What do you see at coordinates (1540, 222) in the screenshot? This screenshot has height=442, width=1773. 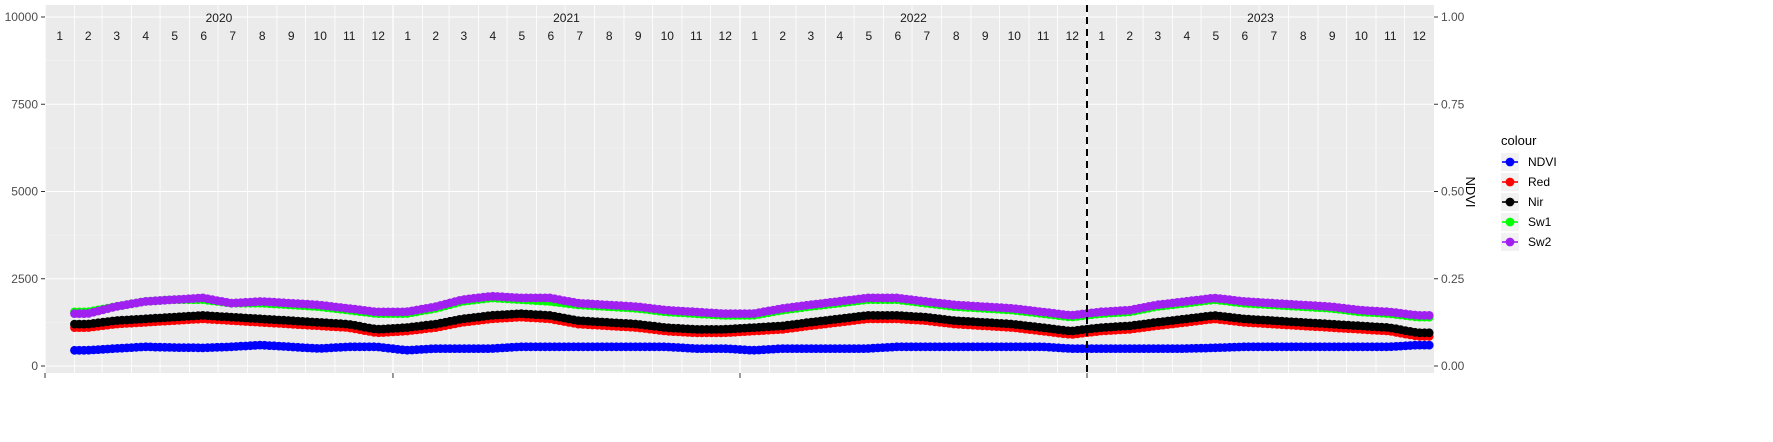 I see `legend-label: Sw1` at bounding box center [1540, 222].